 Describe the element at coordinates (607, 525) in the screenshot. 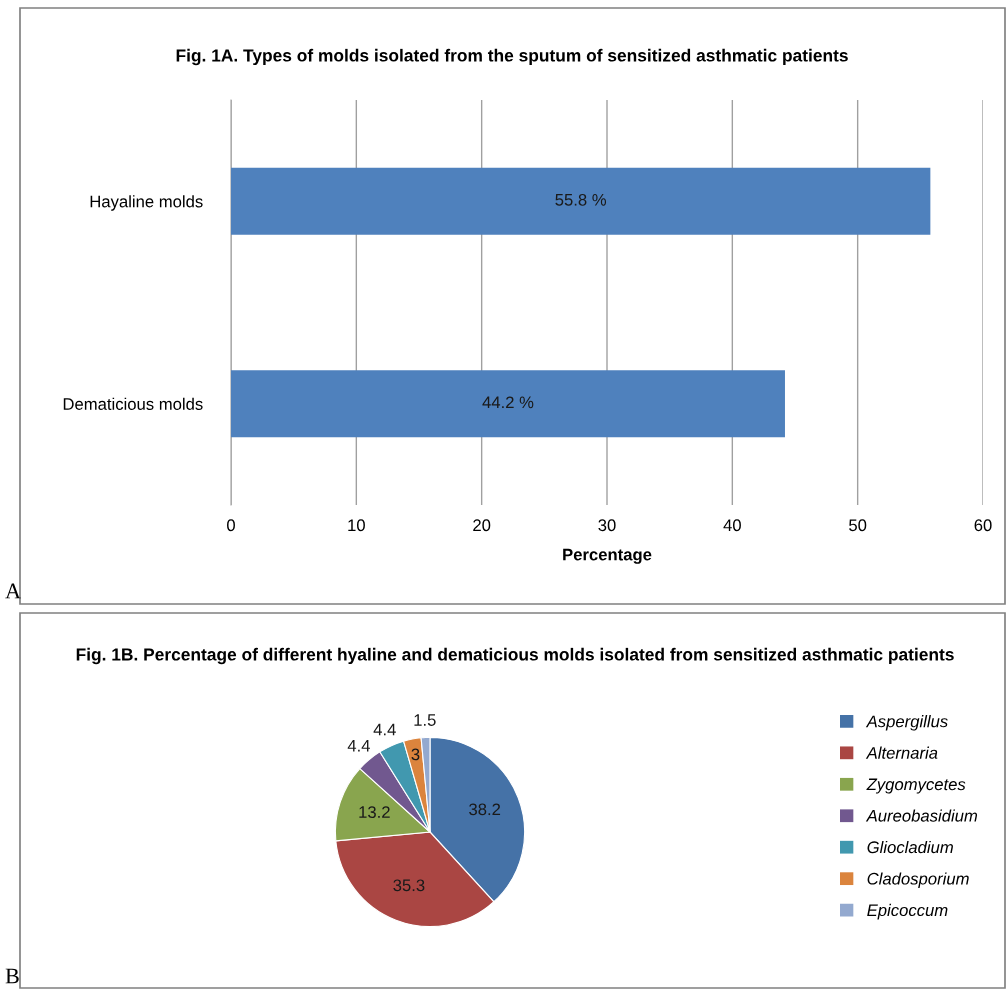

I see `x-tick-label: 30` at that location.